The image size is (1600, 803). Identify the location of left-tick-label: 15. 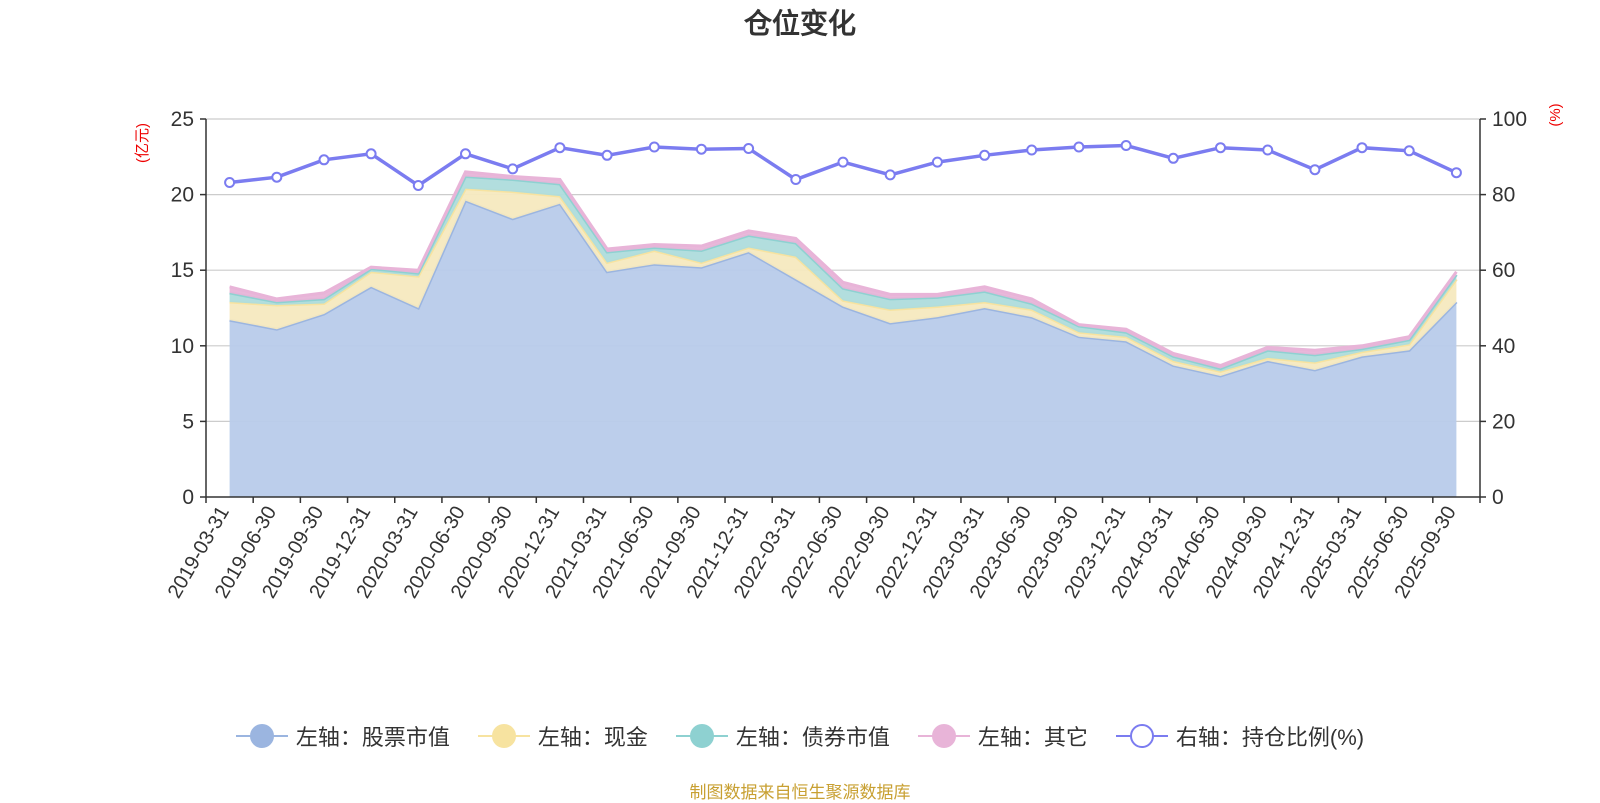
(182, 270).